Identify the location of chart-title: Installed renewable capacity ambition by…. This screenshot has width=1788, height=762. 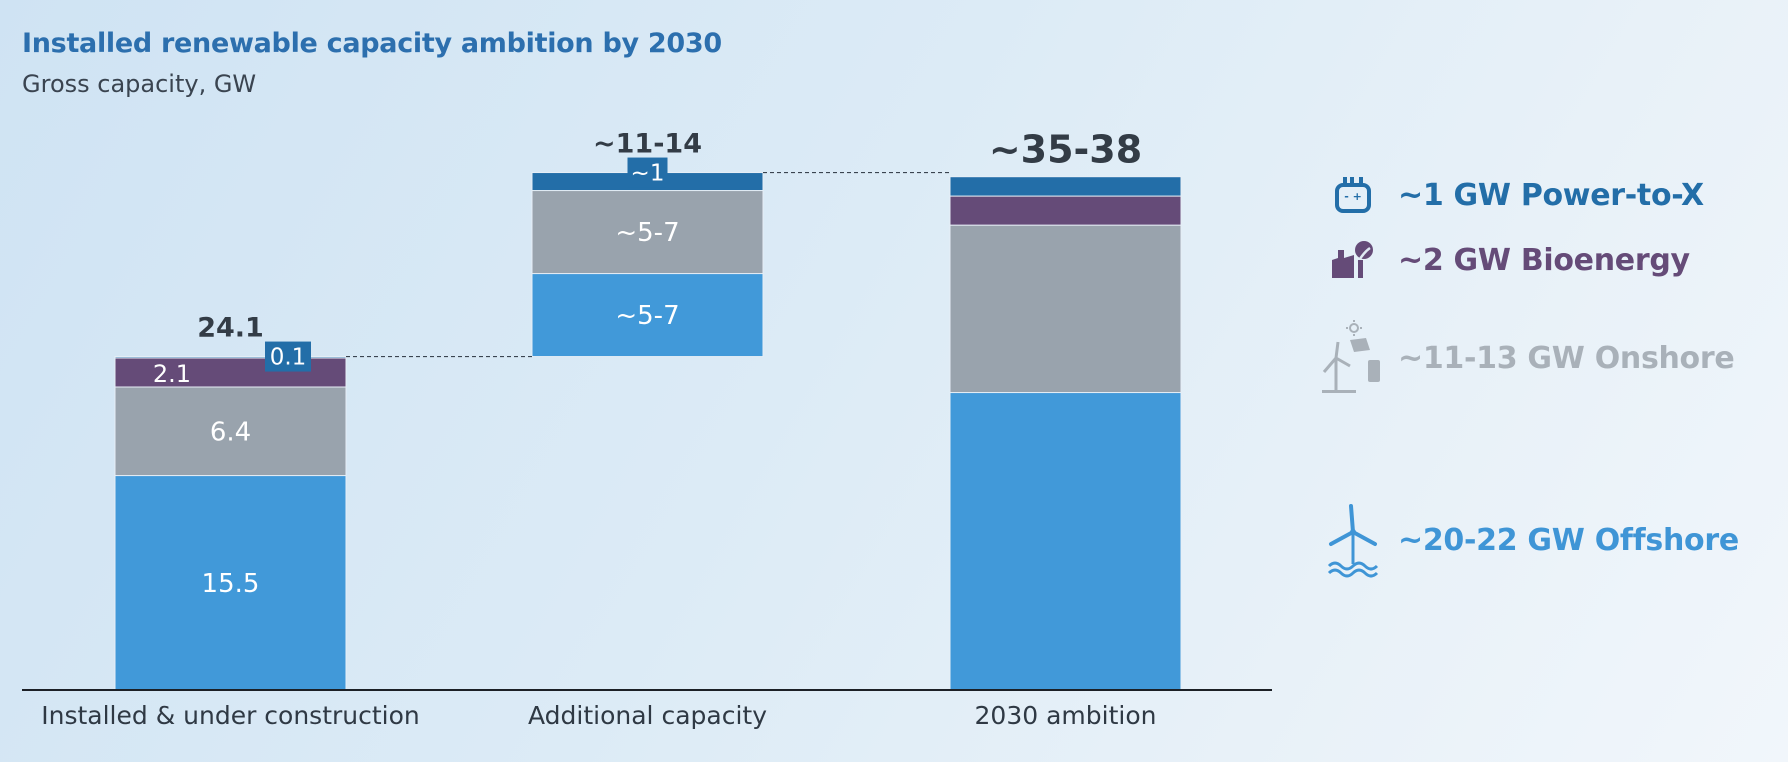
(372, 43).